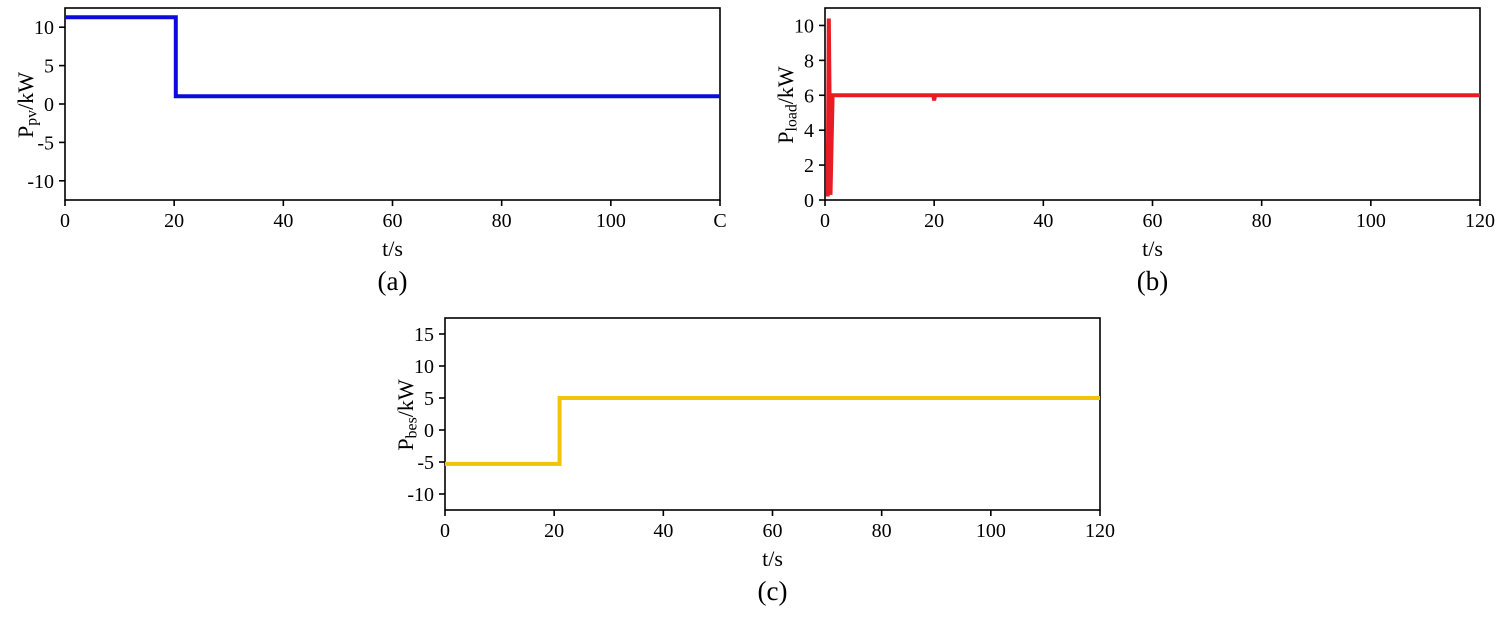  I want to click on y-tick-label-b: 6, so click(809, 96).